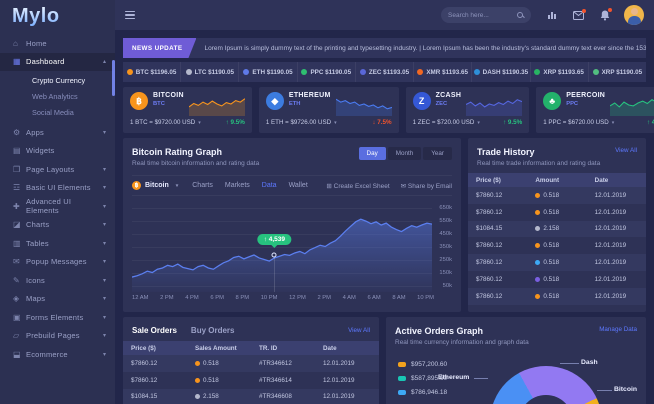 The image size is (654, 404). What do you see at coordinates (269, 185) in the screenshot?
I see `chart-nav-data: Data` at bounding box center [269, 185].